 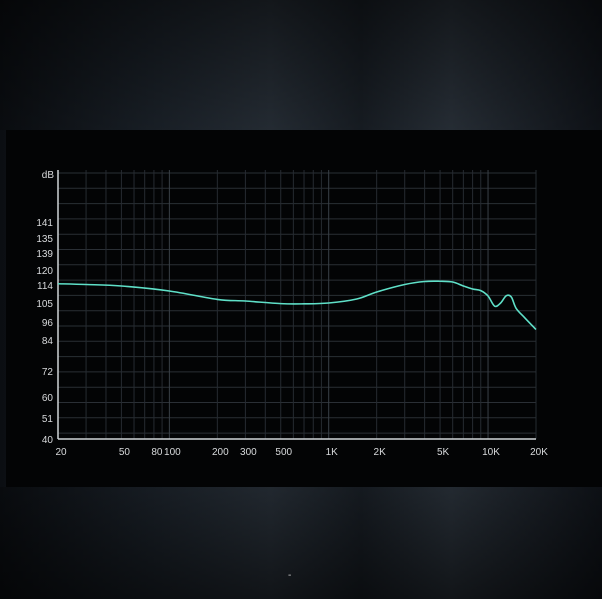 What do you see at coordinates (332, 452) in the screenshot?
I see `x-tick-label: 1K` at bounding box center [332, 452].